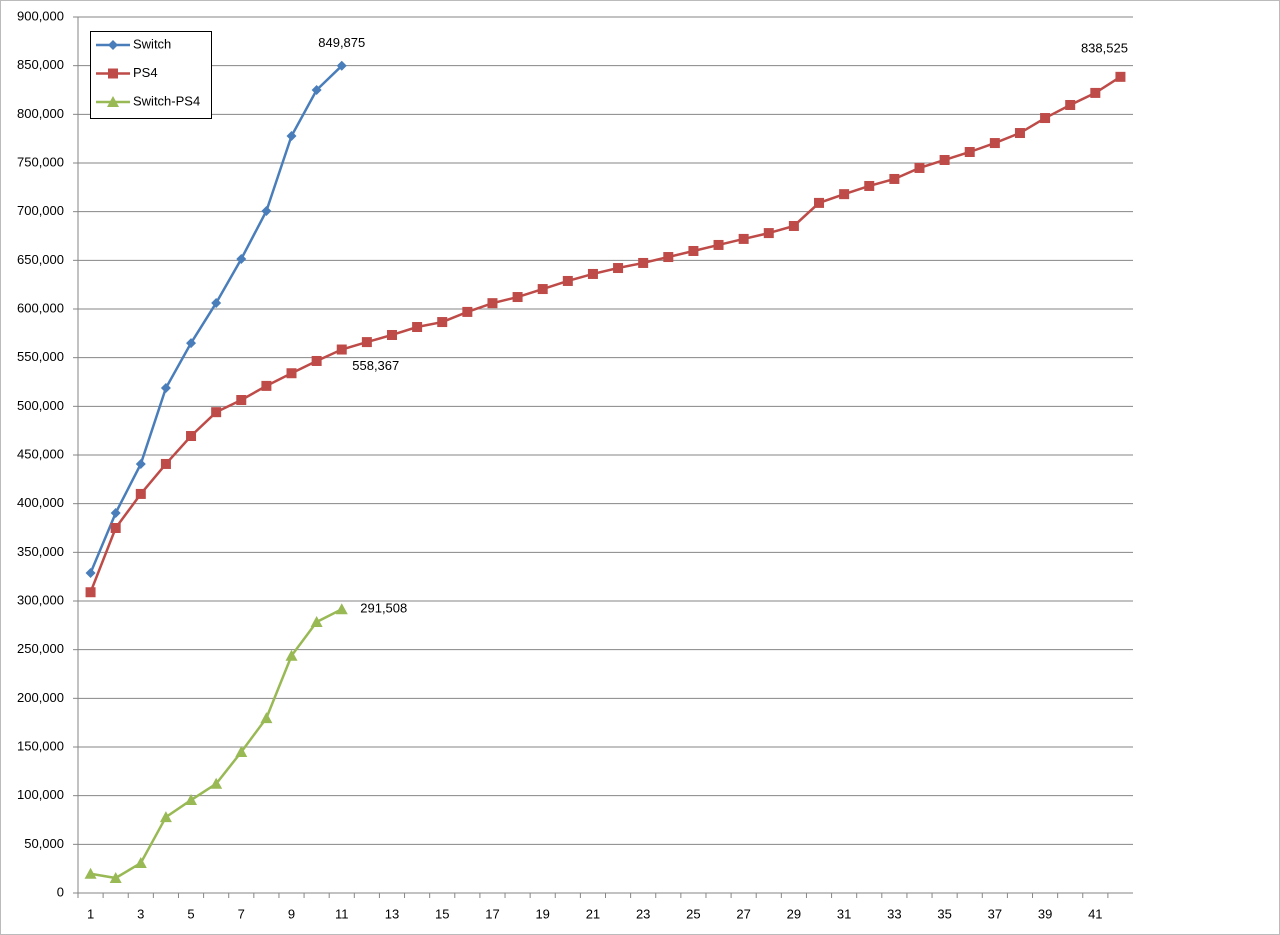  Describe the element at coordinates (151, 75) in the screenshot. I see `legend: Switch PS4 Switch-PS4` at that location.